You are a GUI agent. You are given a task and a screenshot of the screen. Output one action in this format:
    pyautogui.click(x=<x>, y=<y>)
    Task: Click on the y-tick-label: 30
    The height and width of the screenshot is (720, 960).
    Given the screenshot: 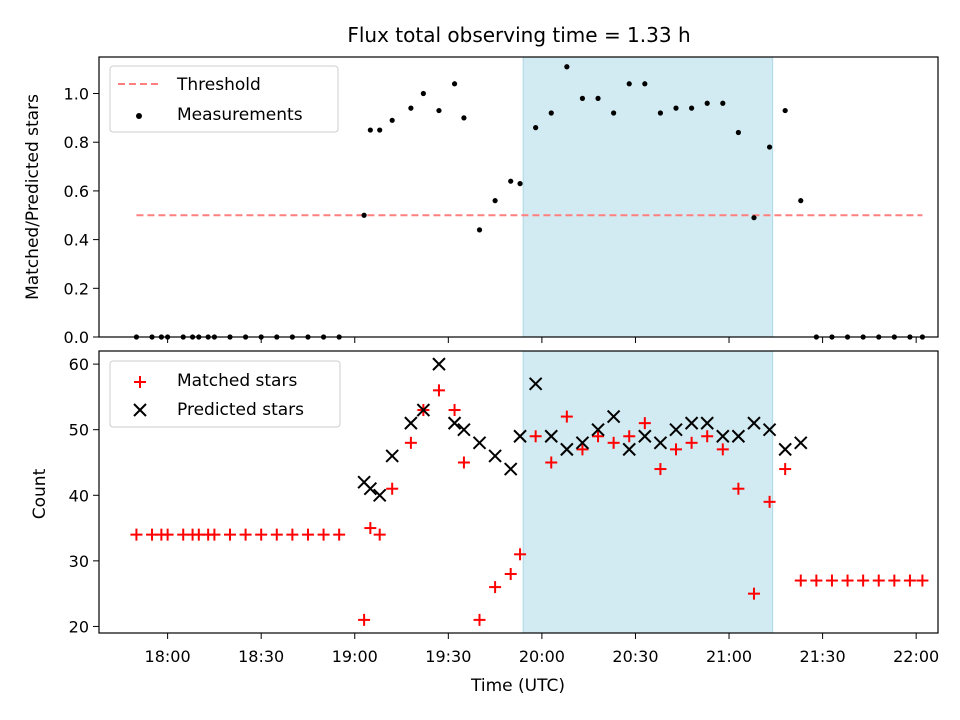 What is the action you would take?
    pyautogui.click(x=79, y=561)
    